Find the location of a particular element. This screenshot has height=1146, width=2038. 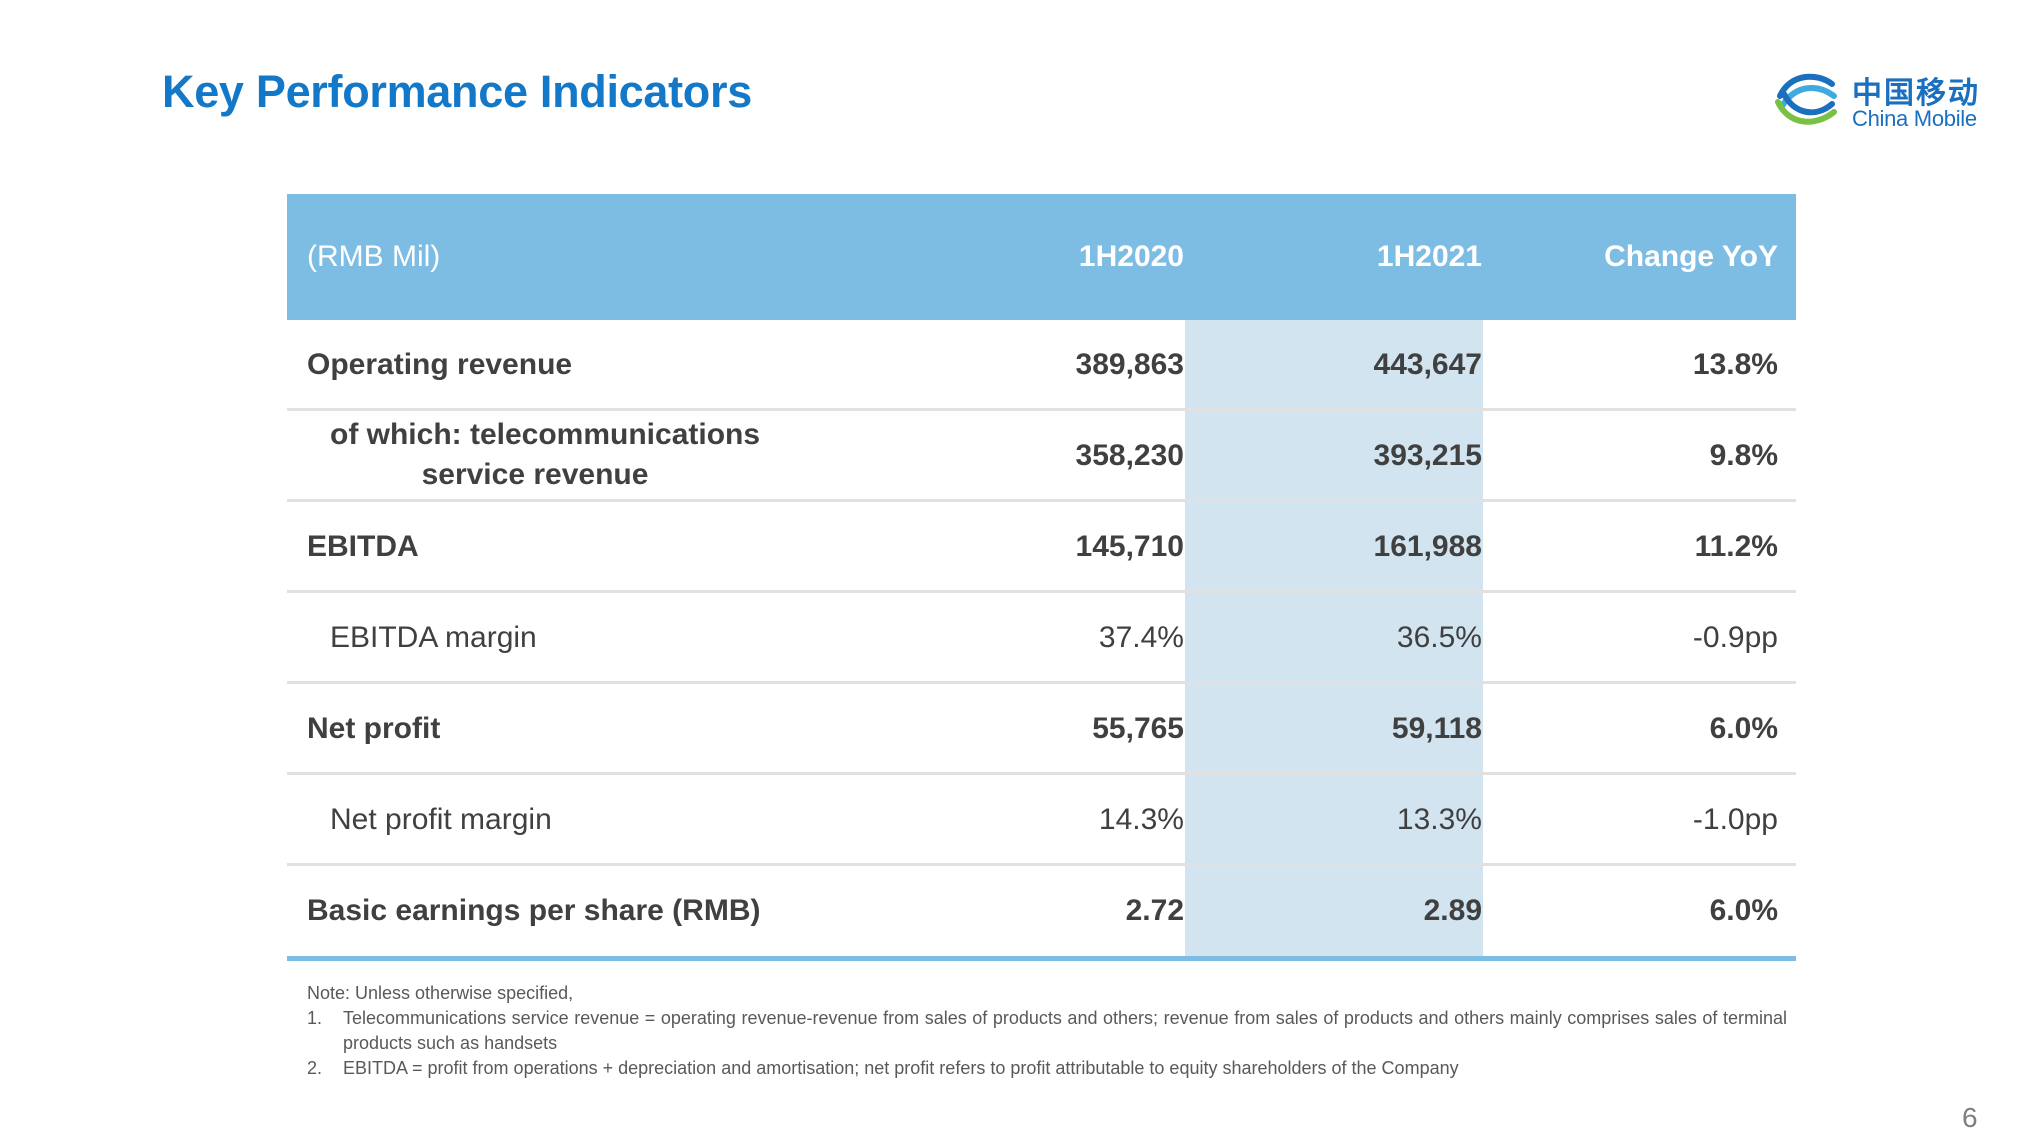

value-1h2020: 37.4% is located at coordinates (1141, 637).